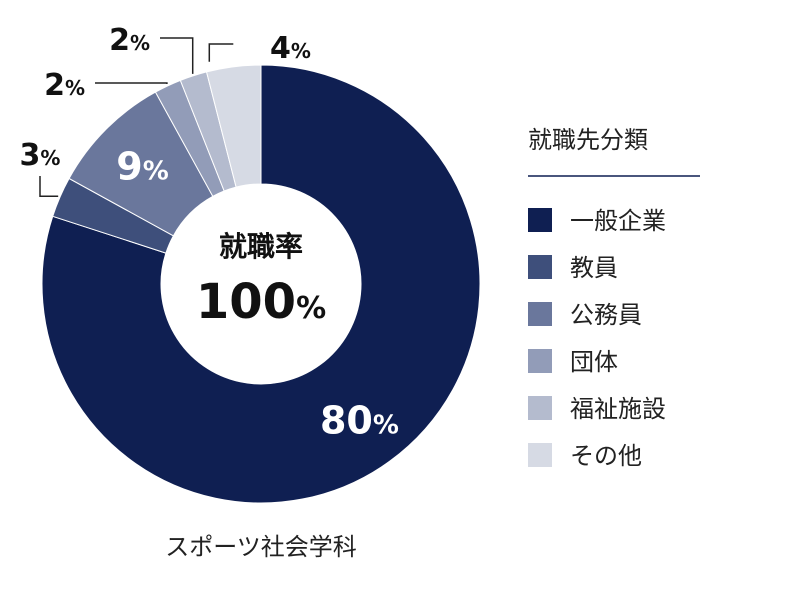 This screenshot has width=800, height=592. I want to click on leader-line-福祉施設, so click(177, 55).